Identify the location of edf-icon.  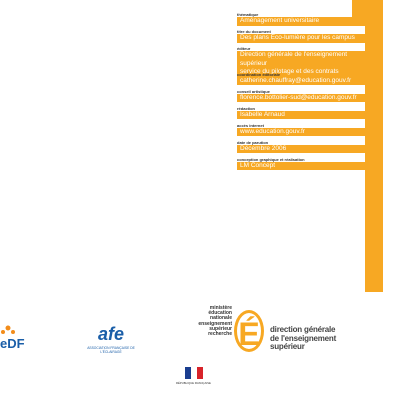
(8, 329).